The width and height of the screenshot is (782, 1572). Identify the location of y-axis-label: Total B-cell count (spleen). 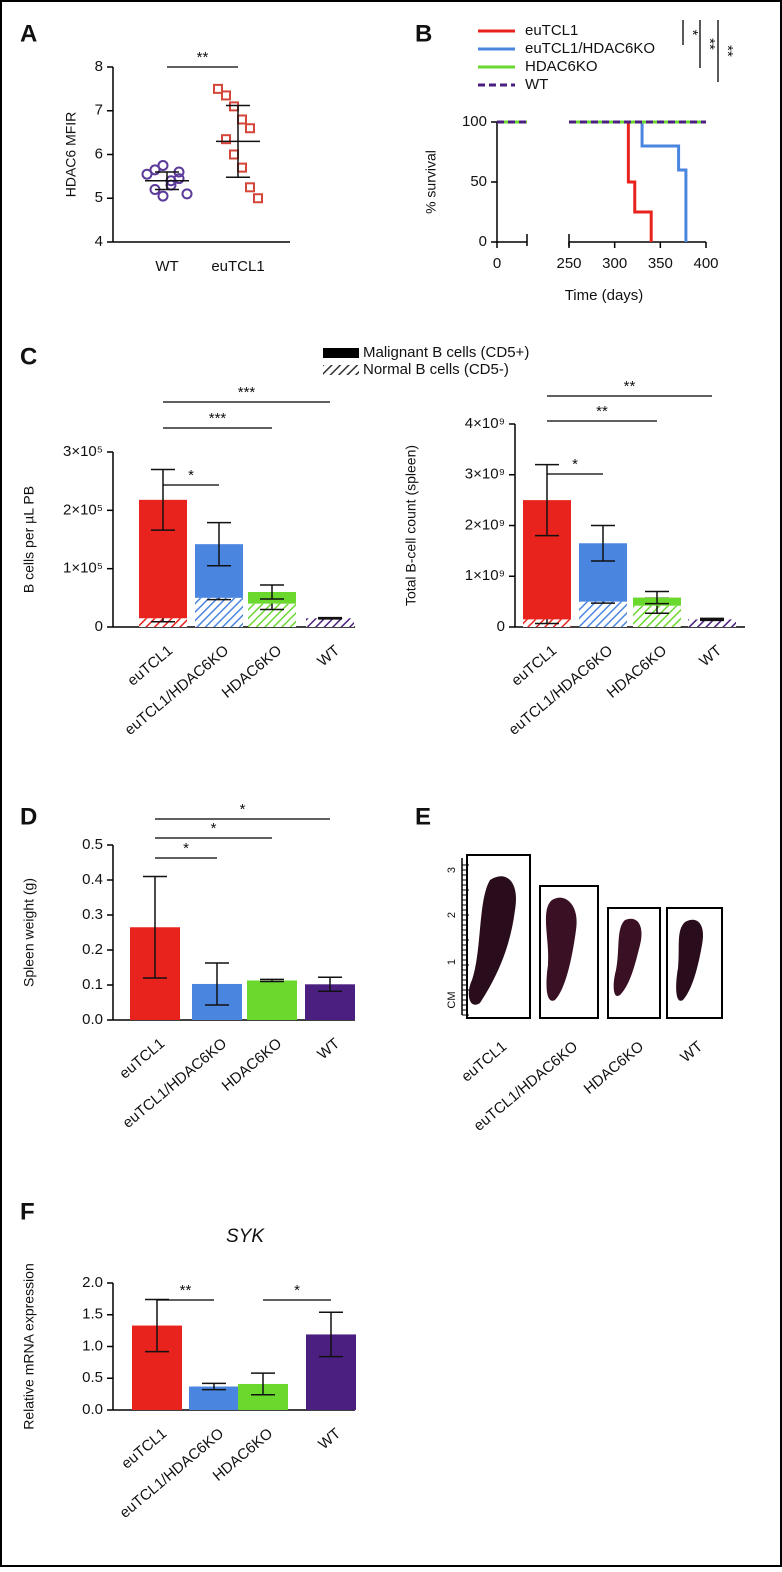
(411, 525).